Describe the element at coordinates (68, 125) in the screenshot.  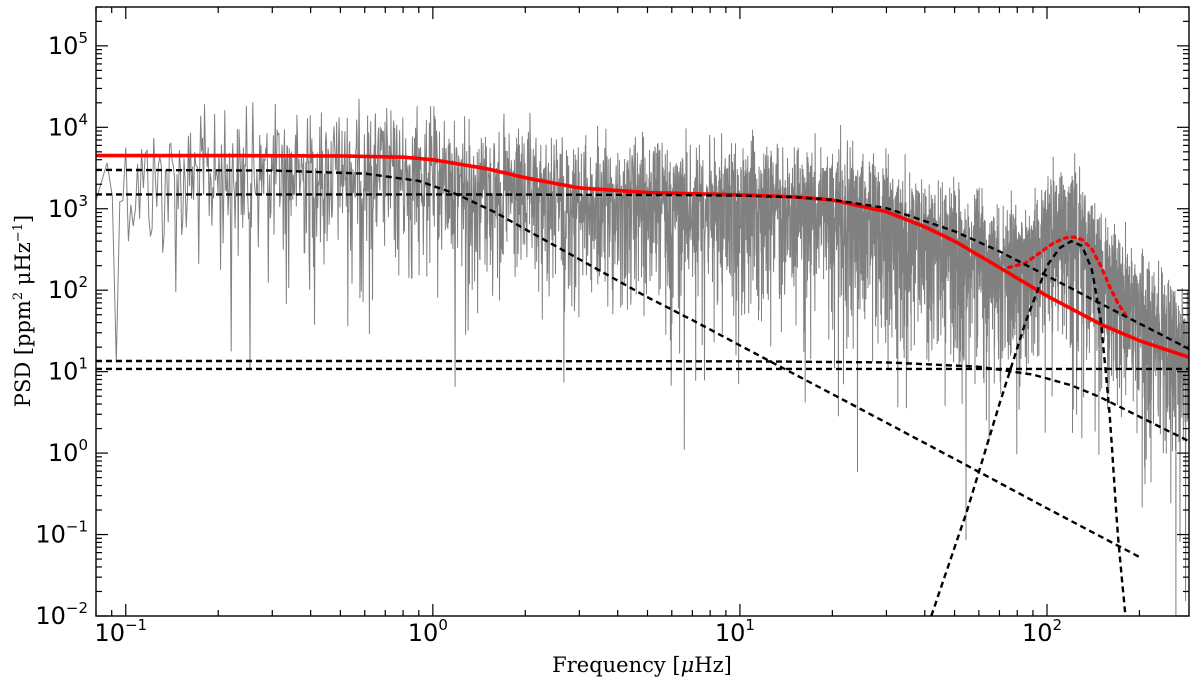
I see `y-tick-label: 10⁴` at that location.